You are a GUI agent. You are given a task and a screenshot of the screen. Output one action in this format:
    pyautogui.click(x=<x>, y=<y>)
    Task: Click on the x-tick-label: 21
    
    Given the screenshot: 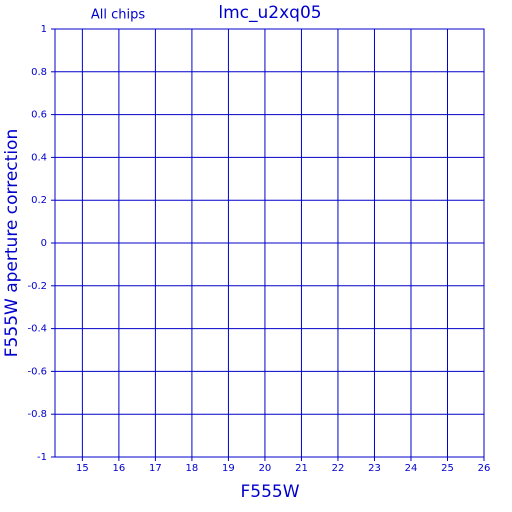 What is the action you would take?
    pyautogui.click(x=301, y=468)
    